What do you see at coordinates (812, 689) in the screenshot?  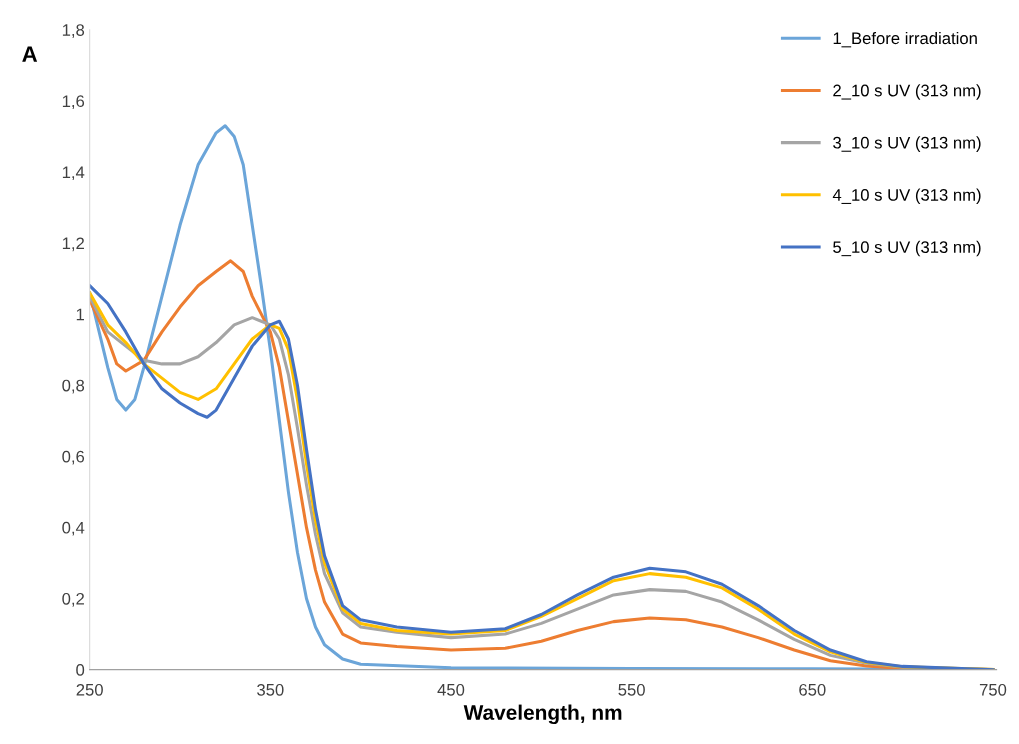 I see `x-tick-label: 650` at bounding box center [812, 689].